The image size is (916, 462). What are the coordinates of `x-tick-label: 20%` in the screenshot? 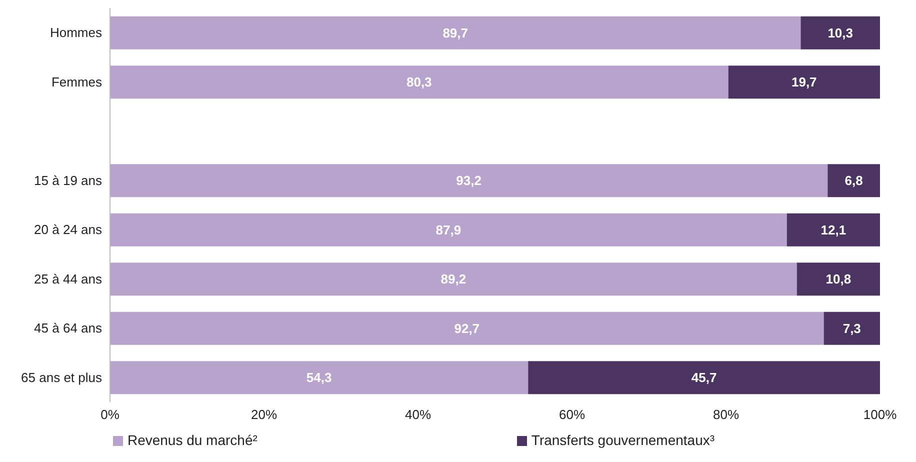 It's located at (264, 414).